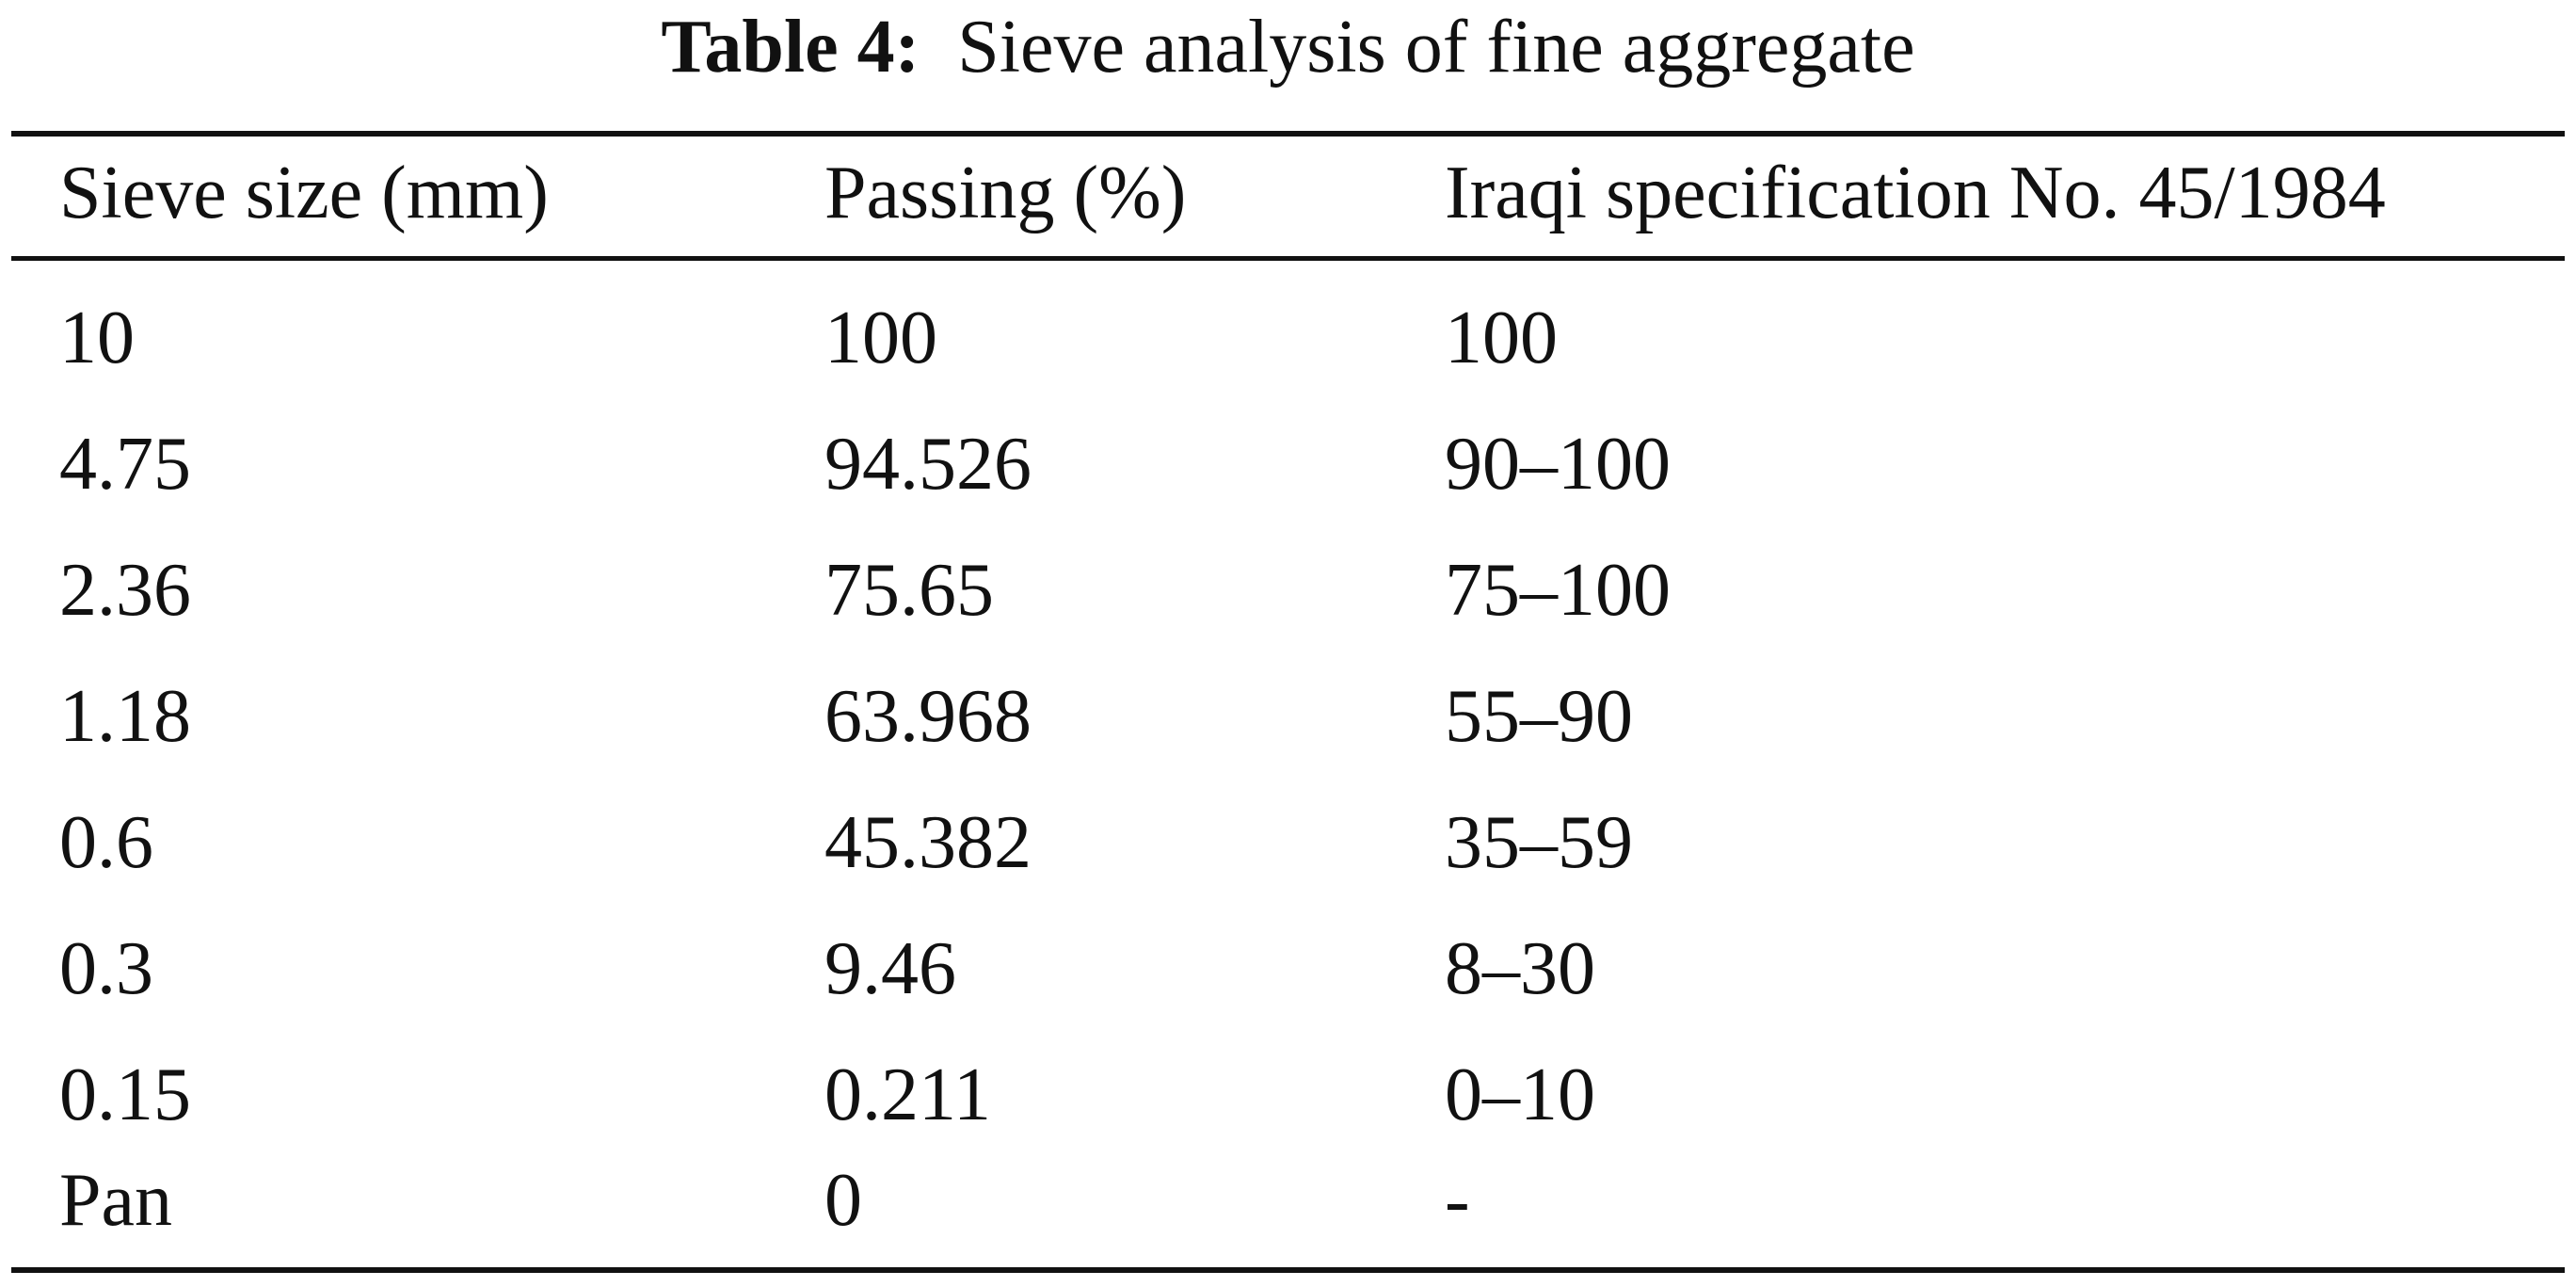 The width and height of the screenshot is (2576, 1287). I want to click on passing-cell: 100, so click(880, 338).